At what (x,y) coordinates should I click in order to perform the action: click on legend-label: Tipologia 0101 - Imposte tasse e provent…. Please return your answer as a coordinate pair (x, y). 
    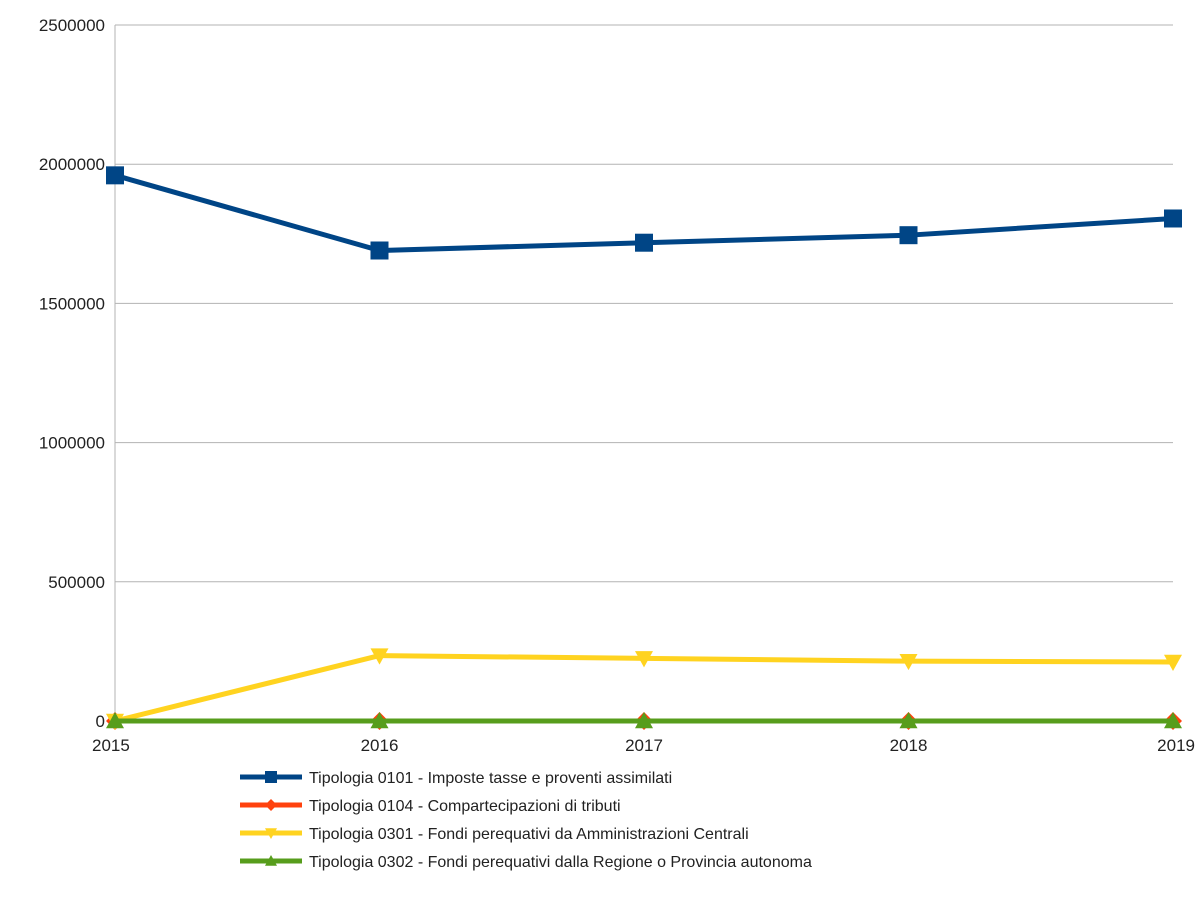
    Looking at the image, I should click on (490, 778).